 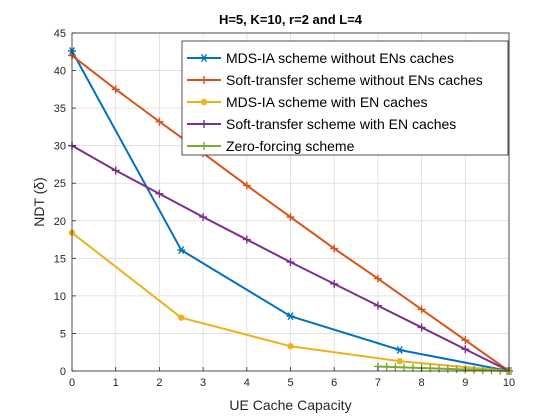 What do you see at coordinates (60, 109) in the screenshot?
I see `y-tick-label: 35` at bounding box center [60, 109].